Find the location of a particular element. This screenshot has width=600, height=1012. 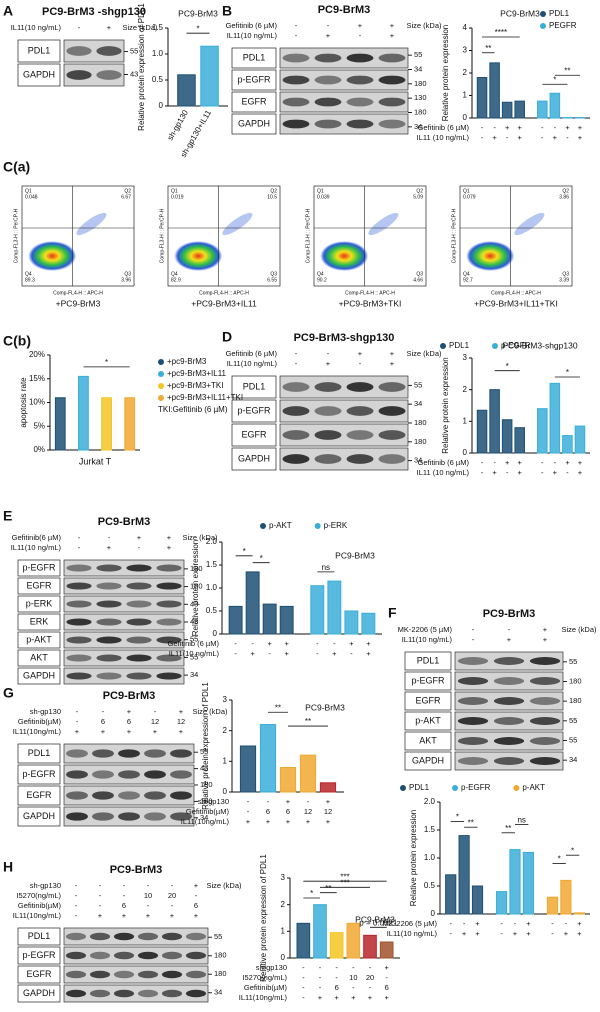

condition-name: IL11 (10 ng/mL) is located at coordinates (443, 472).